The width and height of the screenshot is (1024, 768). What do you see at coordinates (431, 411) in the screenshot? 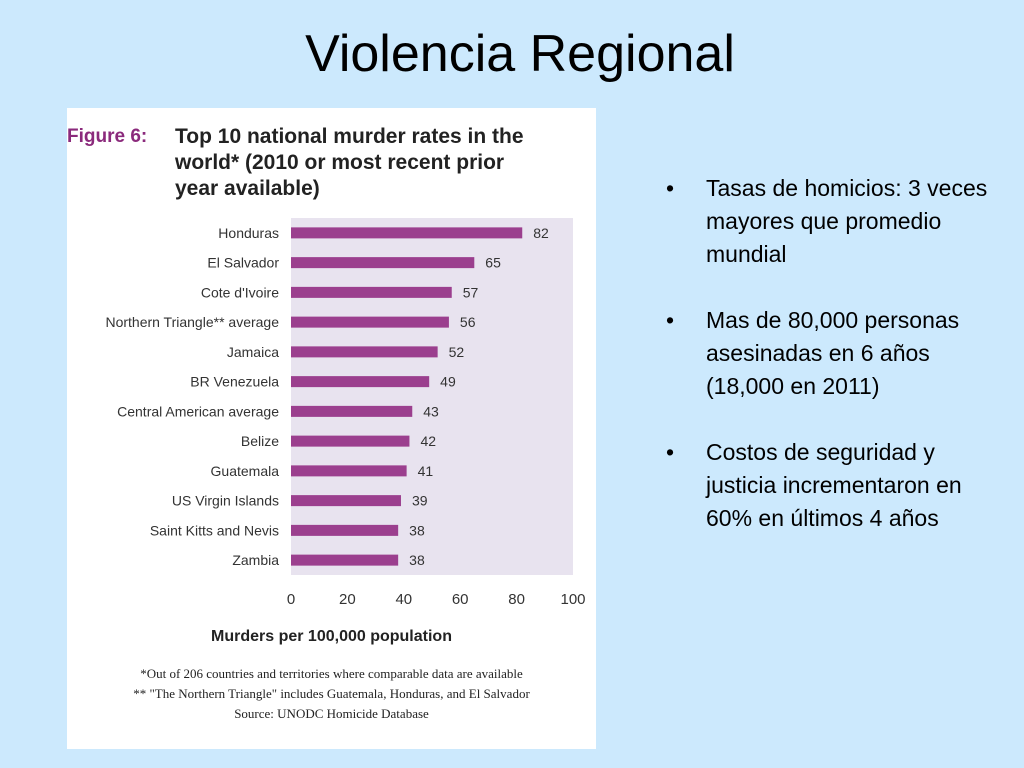
I see `data-label: 43` at bounding box center [431, 411].